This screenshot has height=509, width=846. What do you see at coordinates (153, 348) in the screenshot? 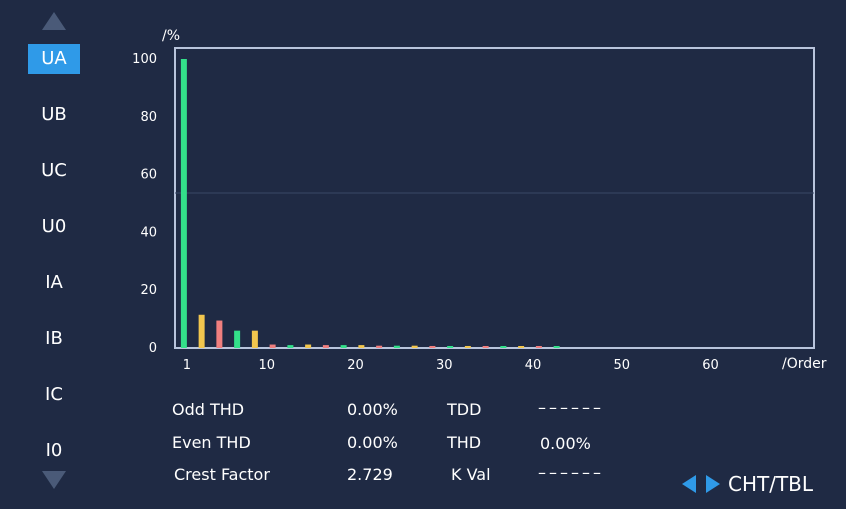
I see `y-tick-label: 0` at bounding box center [153, 348].